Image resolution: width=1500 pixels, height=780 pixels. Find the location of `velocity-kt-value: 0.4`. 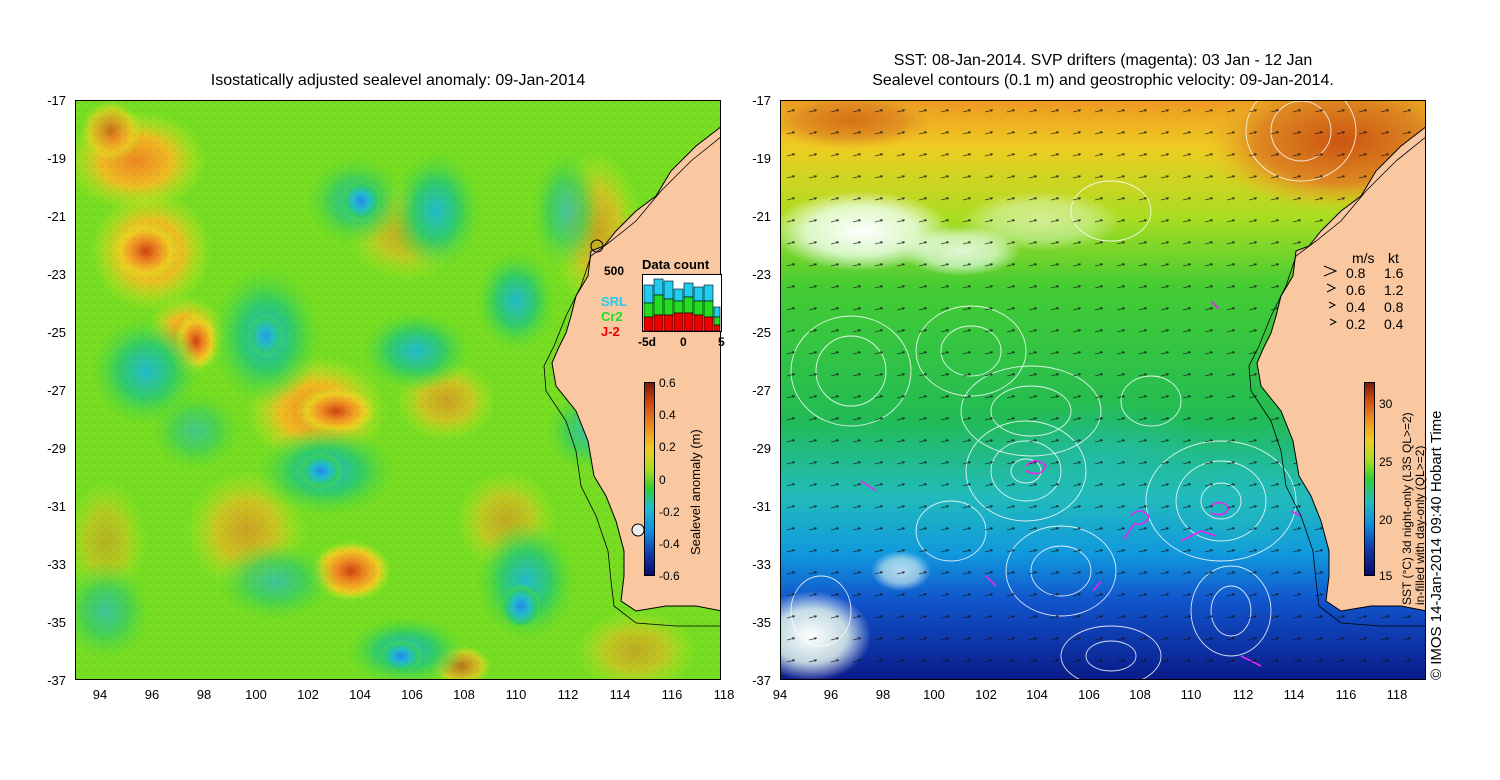

velocity-kt-value: 0.4 is located at coordinates (1394, 324).